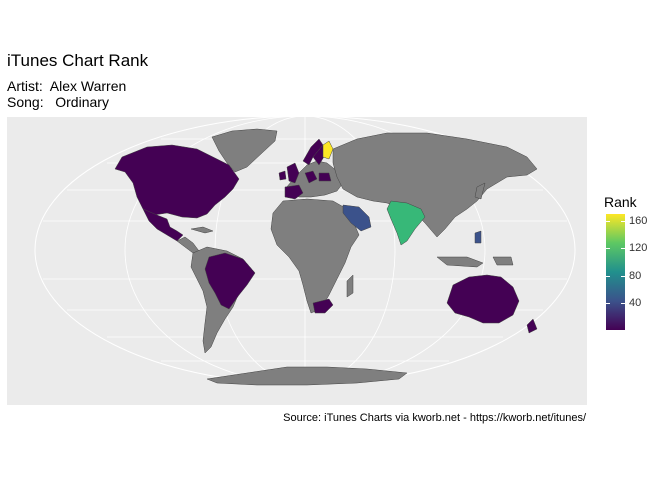 This screenshot has width=672, height=480. I want to click on country-russia-asia, so click(435, 185).